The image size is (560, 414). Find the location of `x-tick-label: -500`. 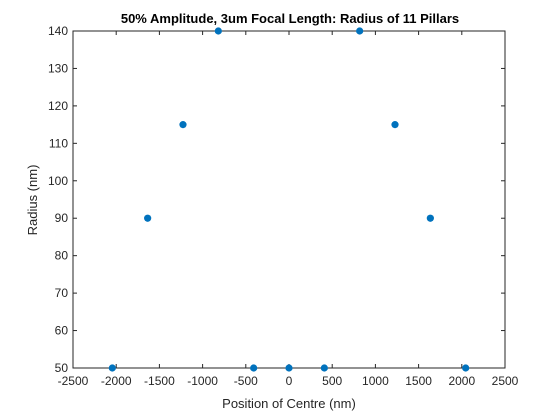

x-tick-label: -500 is located at coordinates (246, 381).